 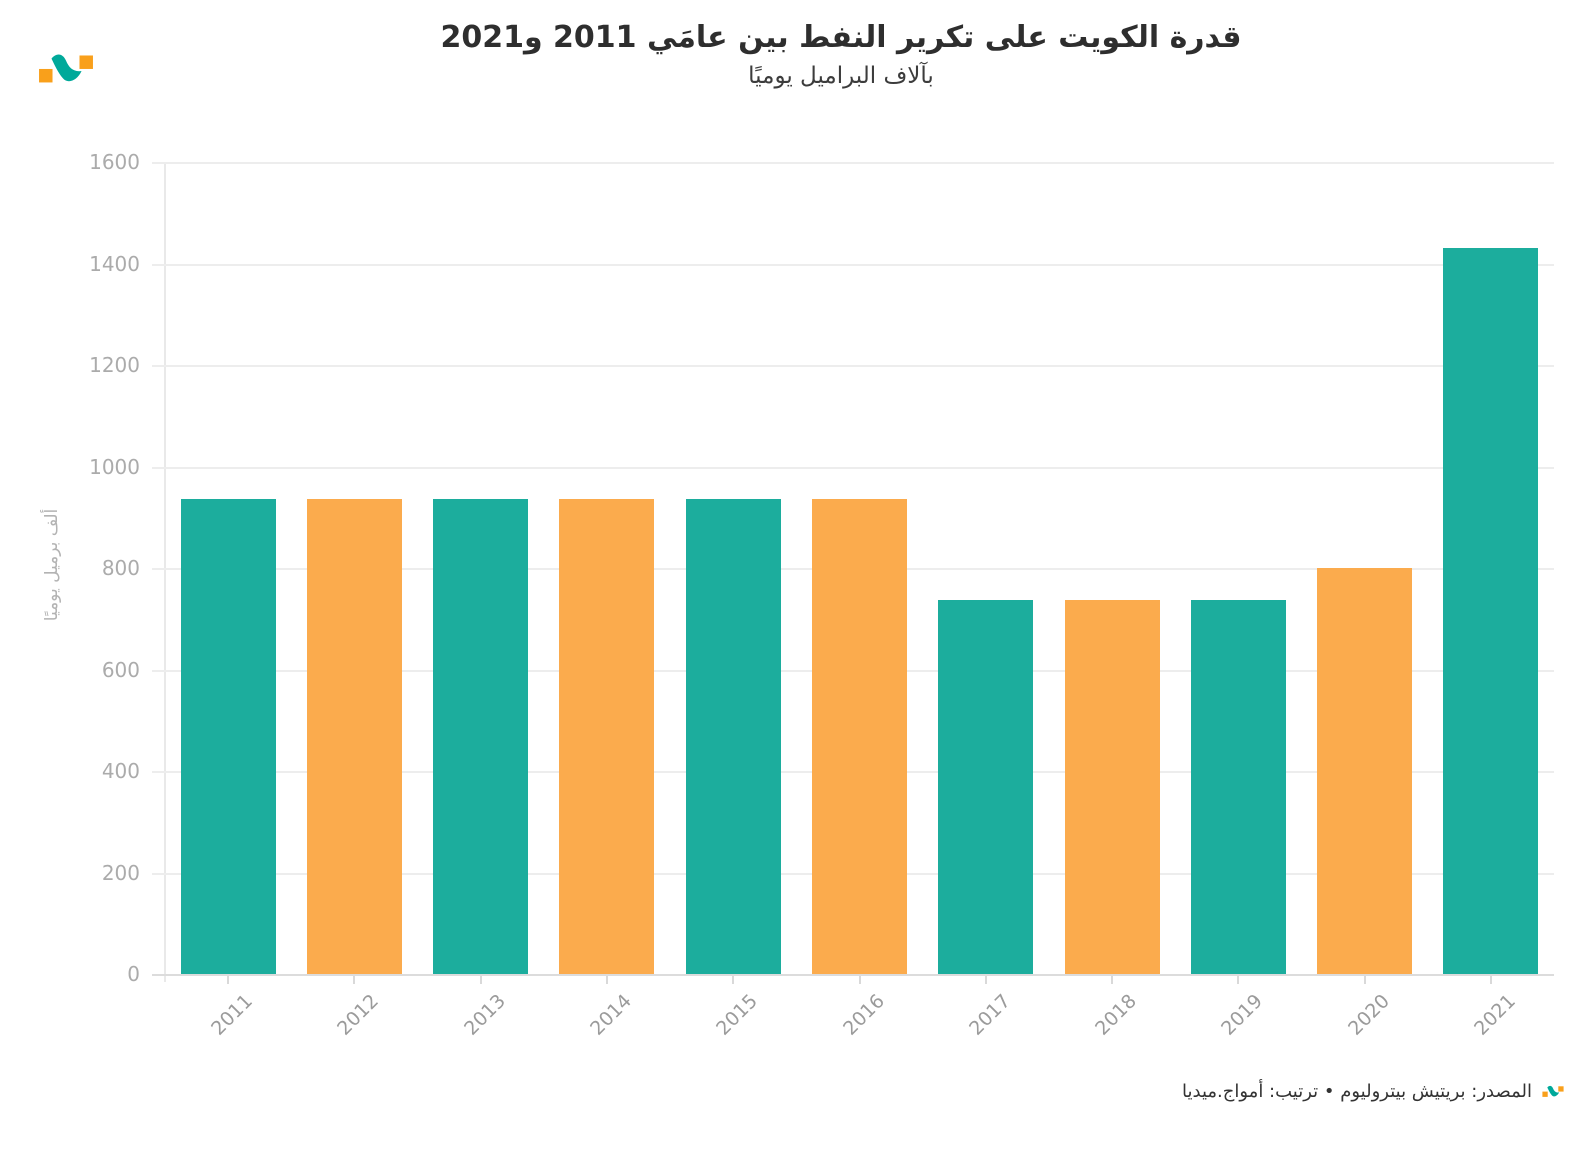 What do you see at coordinates (228, 736) in the screenshot?
I see `bar-2011` at bounding box center [228, 736].